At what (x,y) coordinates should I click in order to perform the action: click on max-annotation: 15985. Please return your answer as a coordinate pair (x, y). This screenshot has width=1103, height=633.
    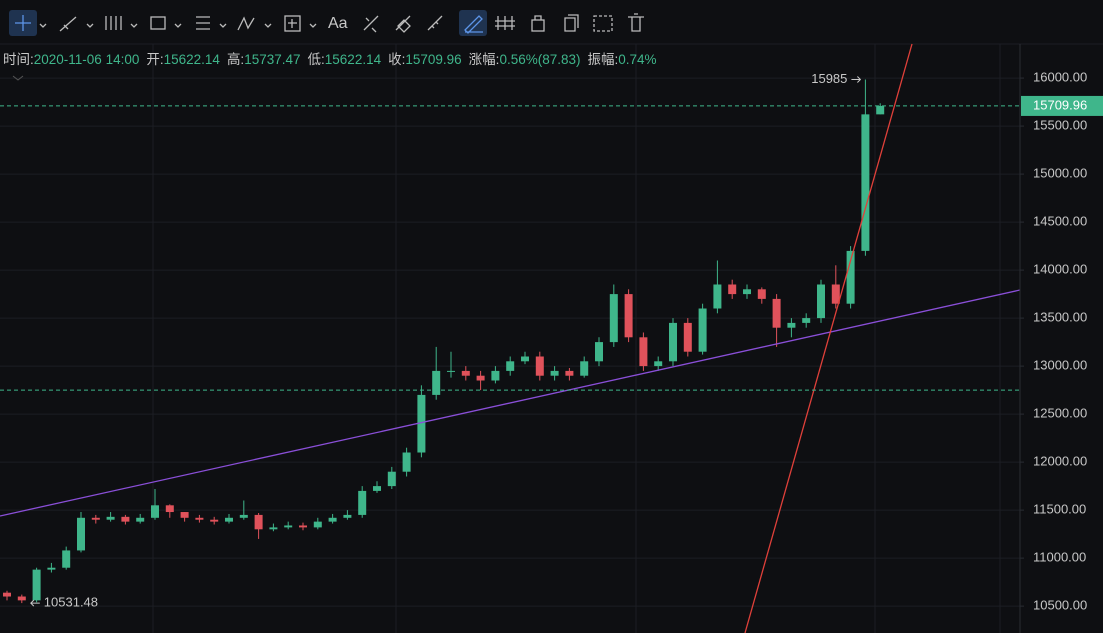
    Looking at the image, I should click on (829, 78).